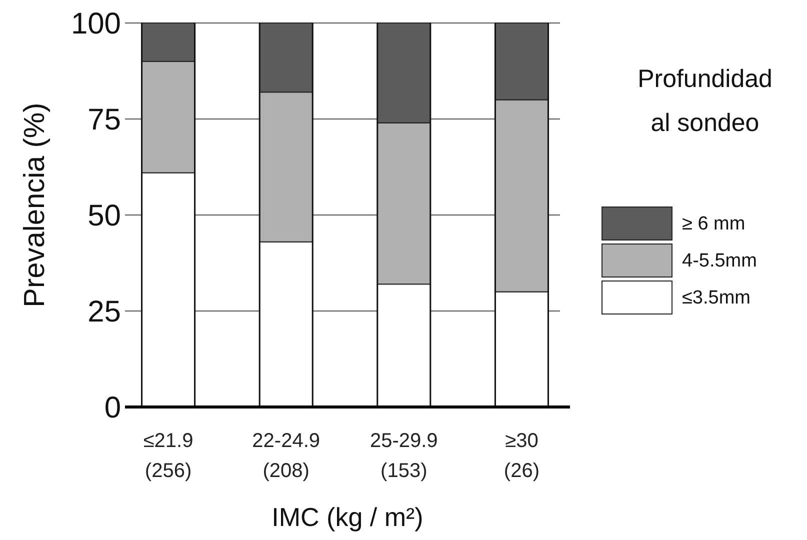  I want to click on y-tick-label: 0, so click(112, 408).